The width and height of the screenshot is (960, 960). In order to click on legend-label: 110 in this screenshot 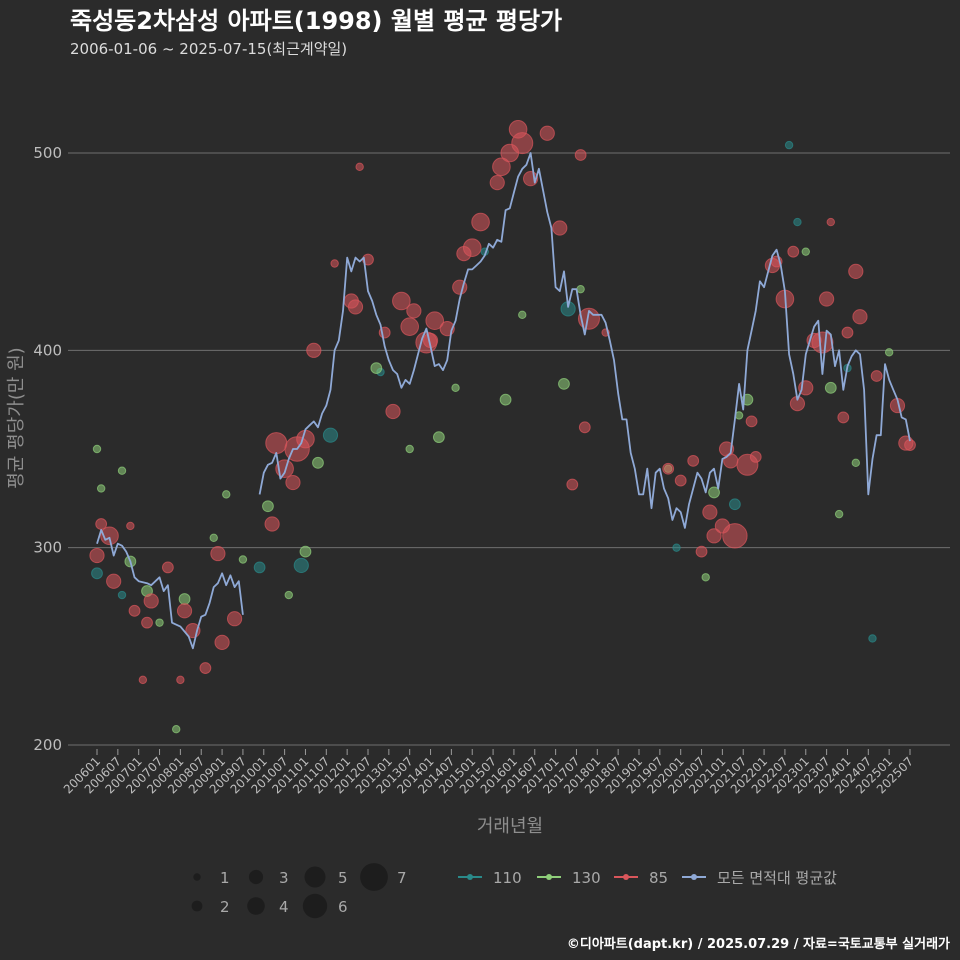, I will do `click(507, 878)`.